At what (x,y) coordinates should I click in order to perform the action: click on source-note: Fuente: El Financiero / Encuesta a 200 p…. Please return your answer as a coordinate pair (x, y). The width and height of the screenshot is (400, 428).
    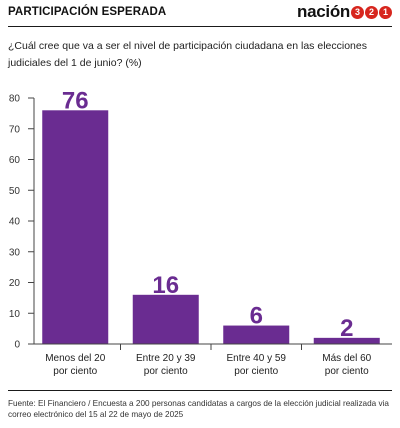
    Looking at the image, I should click on (198, 409).